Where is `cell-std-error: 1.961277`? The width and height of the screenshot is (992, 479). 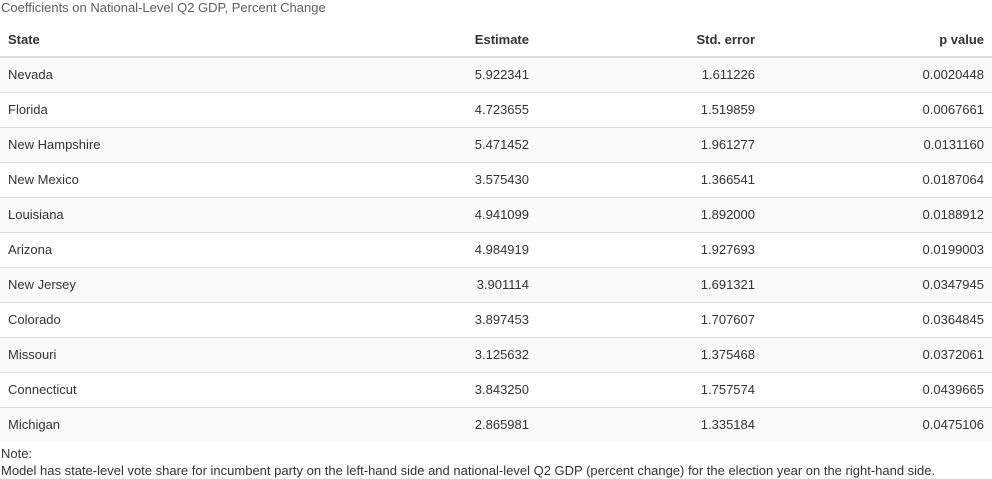 cell-std-error: 1.961277 is located at coordinates (650, 144).